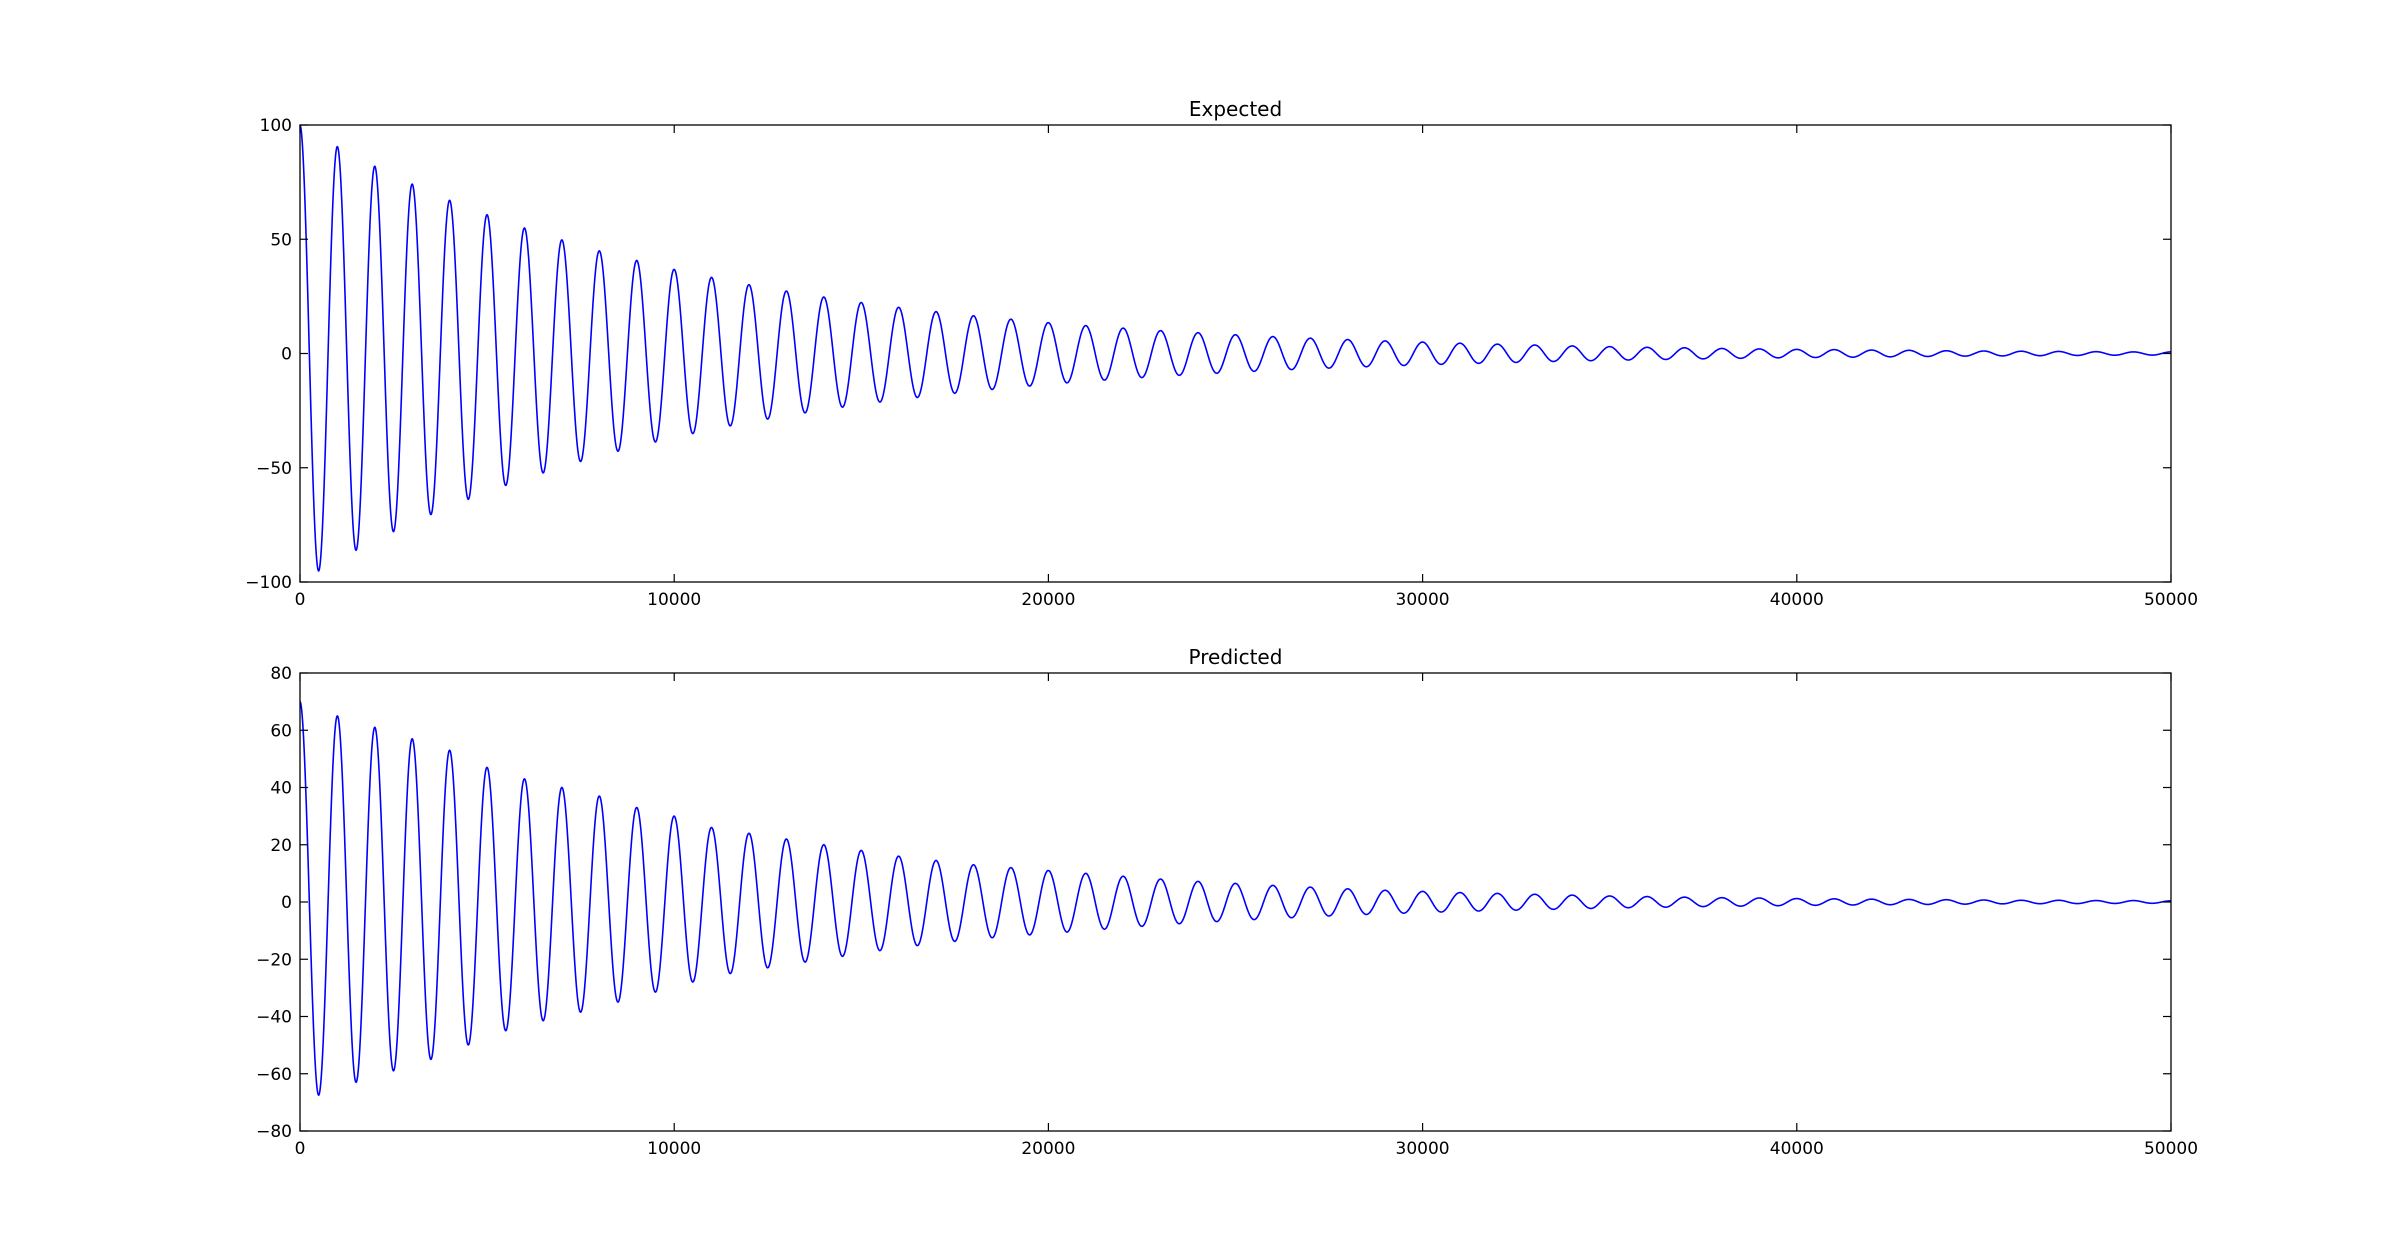  What do you see at coordinates (1235, 109) in the screenshot?
I see `chart-title: Expected` at bounding box center [1235, 109].